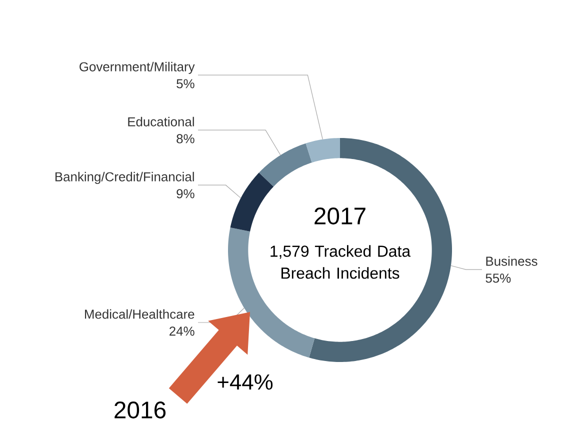  Describe the element at coordinates (161, 121) in the screenshot. I see `slice-label: Educational` at that location.